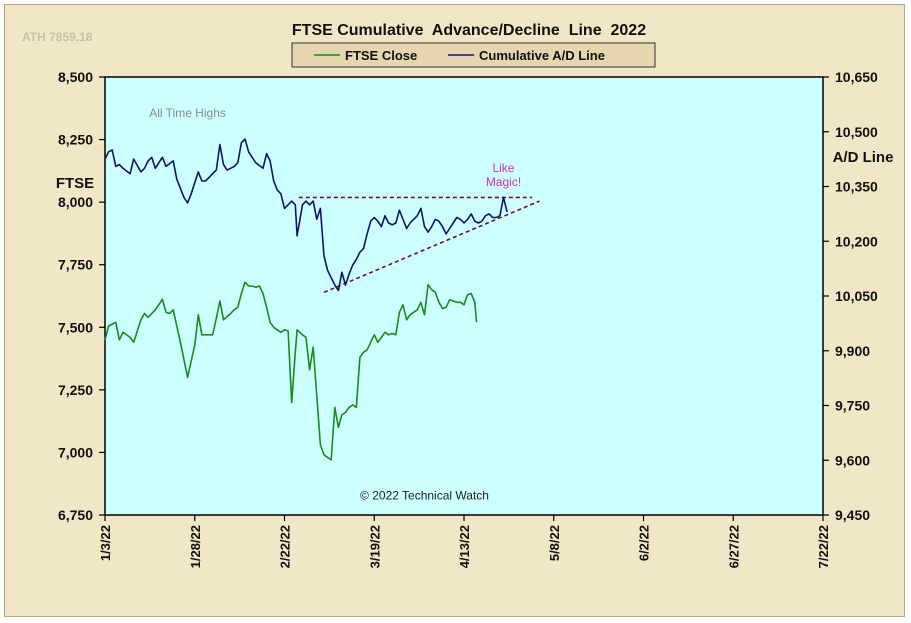 The width and height of the screenshot is (911, 623). Describe the element at coordinates (75, 140) in the screenshot. I see `left-axis-tick-label: 8,250` at that location.